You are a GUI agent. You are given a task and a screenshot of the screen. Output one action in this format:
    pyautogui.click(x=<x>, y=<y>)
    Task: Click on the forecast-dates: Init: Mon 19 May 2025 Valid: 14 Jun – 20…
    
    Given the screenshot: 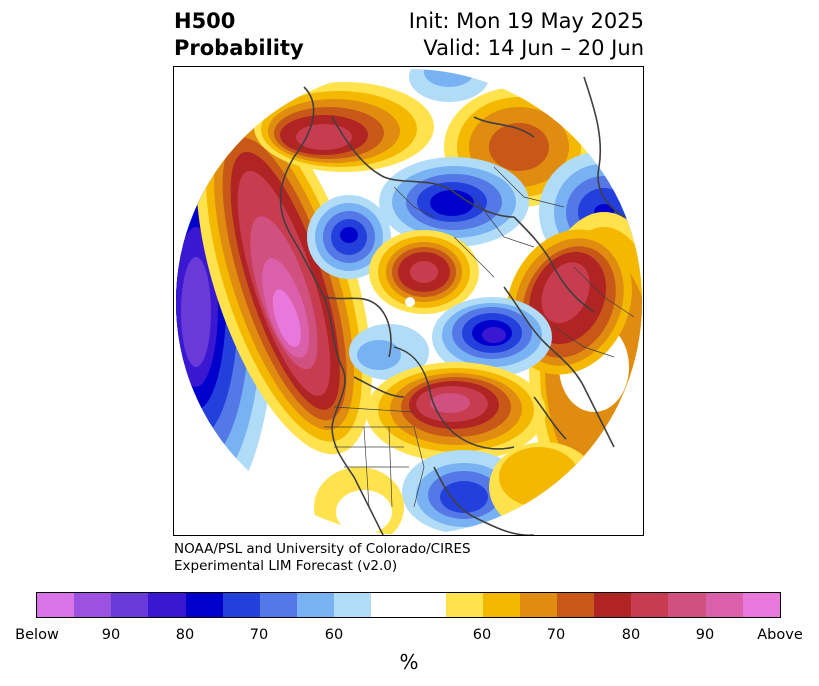 What is the action you would take?
    pyautogui.click(x=526, y=35)
    